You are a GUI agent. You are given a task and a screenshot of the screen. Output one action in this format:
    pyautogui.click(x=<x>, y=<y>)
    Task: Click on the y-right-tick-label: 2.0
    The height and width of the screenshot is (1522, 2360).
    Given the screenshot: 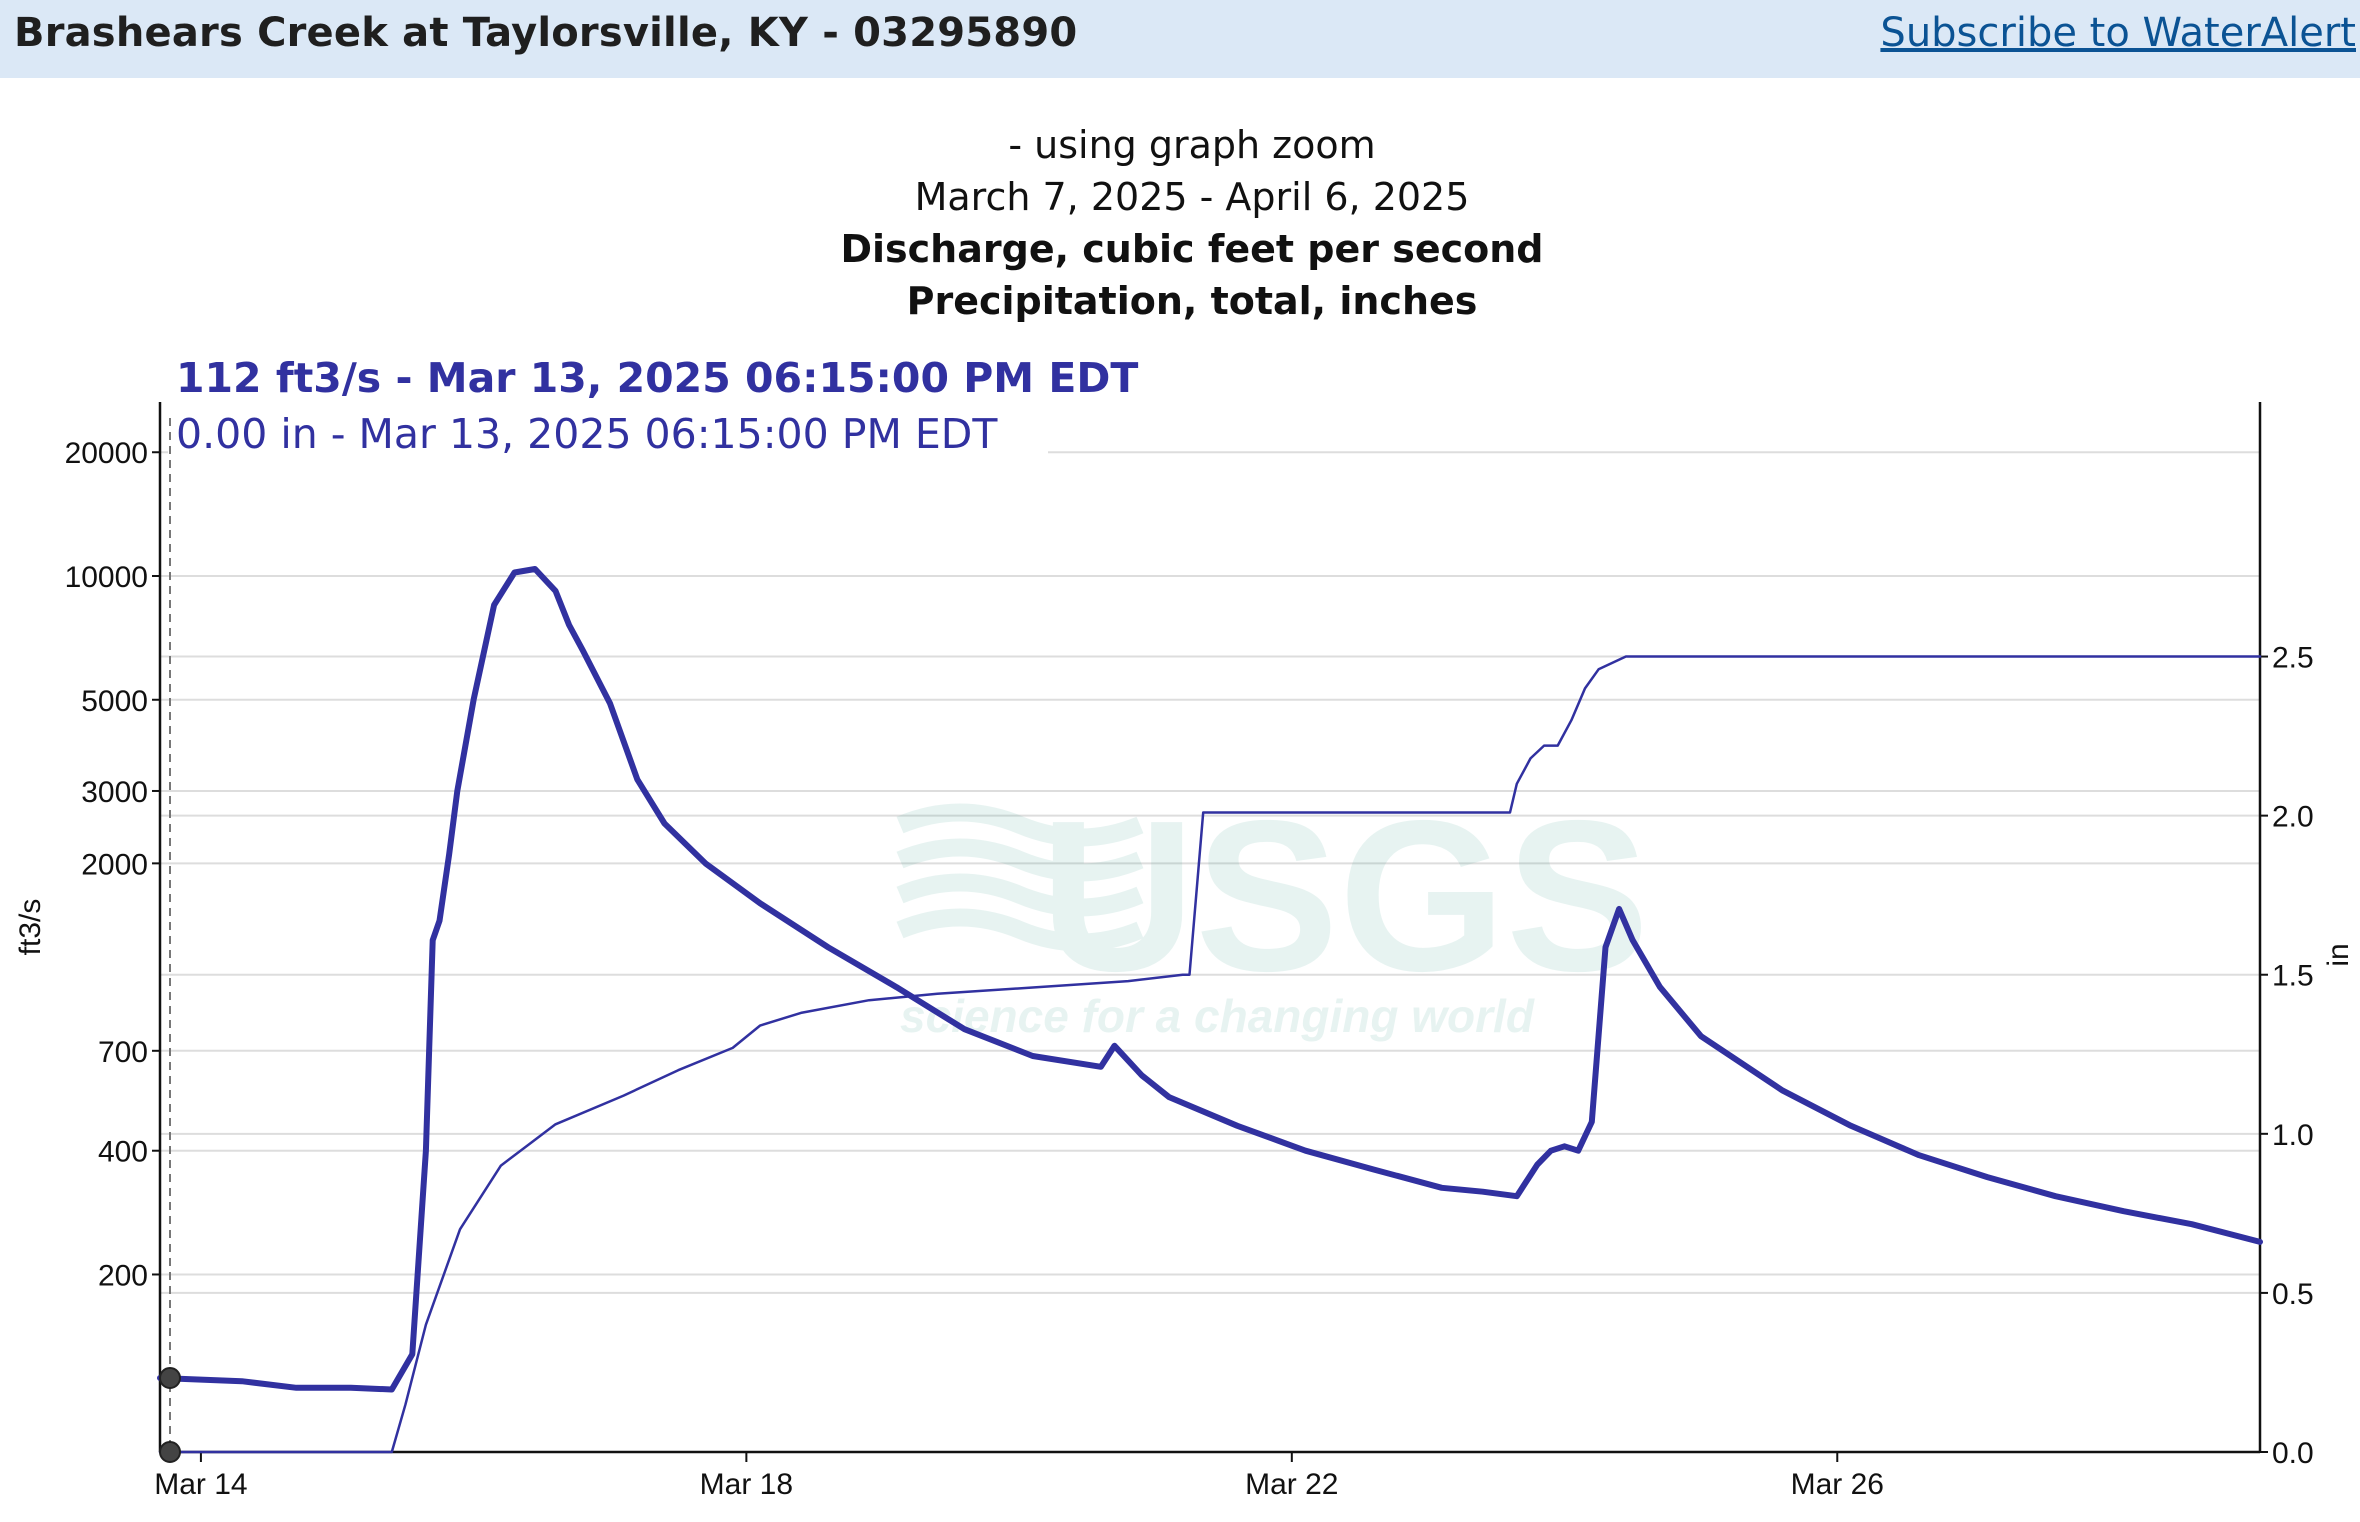 What is the action you would take?
    pyautogui.click(x=2293, y=817)
    